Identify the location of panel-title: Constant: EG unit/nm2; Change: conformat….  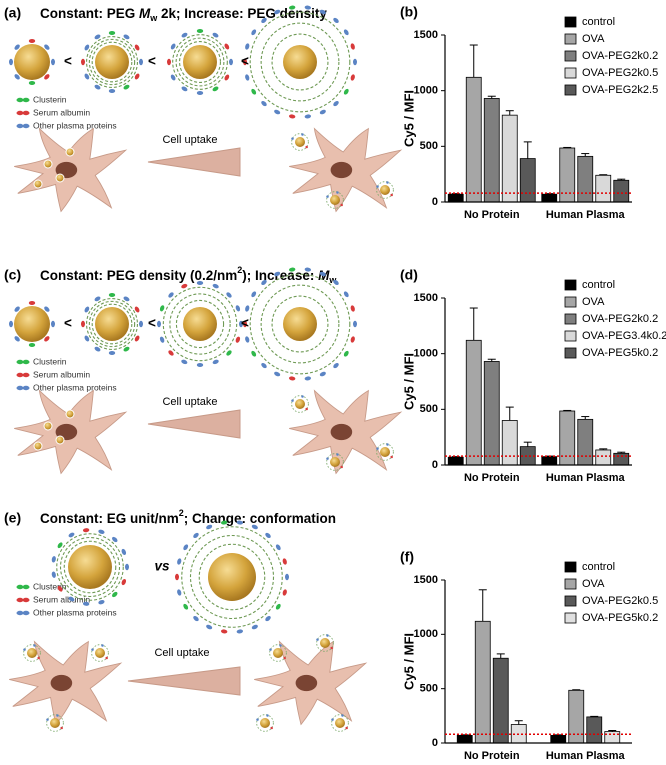
(188, 516).